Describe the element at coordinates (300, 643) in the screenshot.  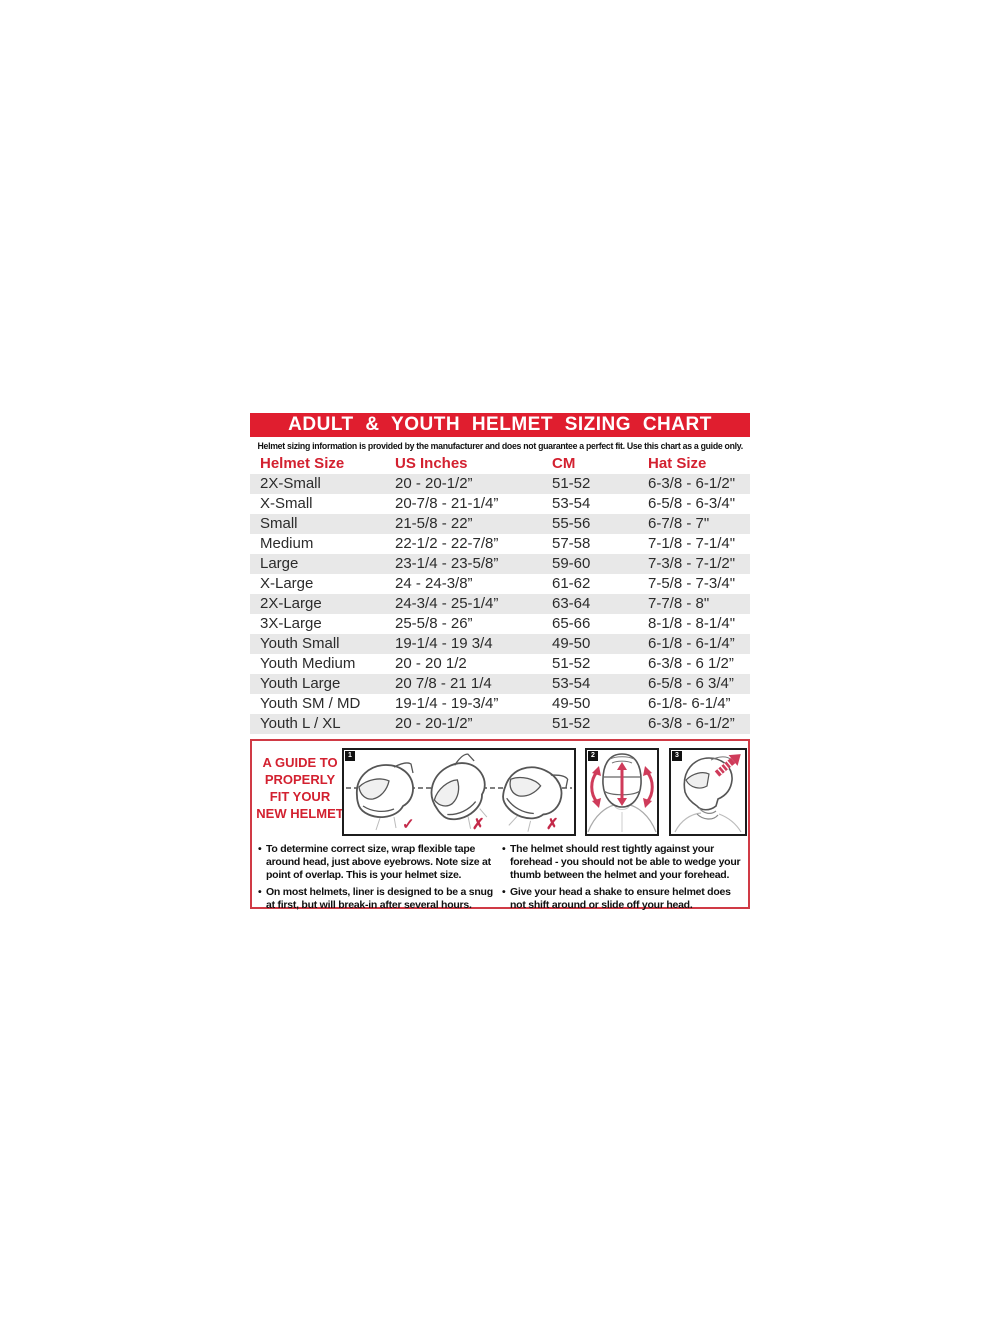
I see `cell-helmet-size: Youth Small` at that location.